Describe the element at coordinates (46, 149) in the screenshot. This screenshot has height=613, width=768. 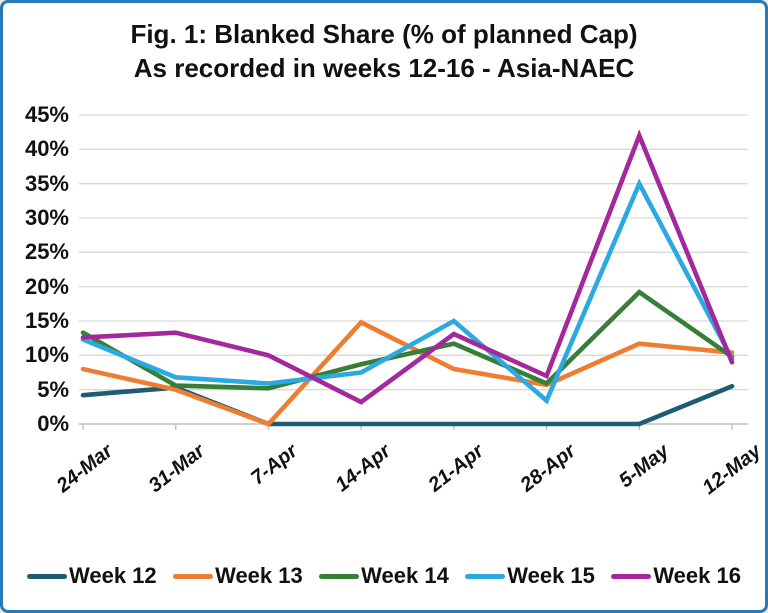
I see `y-axis-tick-label: 40%` at that location.